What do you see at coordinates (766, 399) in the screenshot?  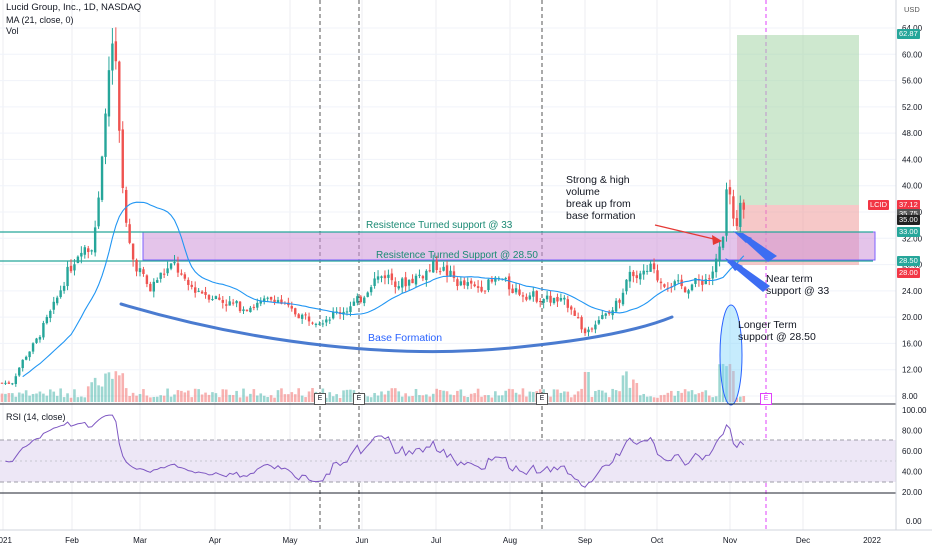 I see `upcoming-earnings-marker: E` at bounding box center [766, 399].